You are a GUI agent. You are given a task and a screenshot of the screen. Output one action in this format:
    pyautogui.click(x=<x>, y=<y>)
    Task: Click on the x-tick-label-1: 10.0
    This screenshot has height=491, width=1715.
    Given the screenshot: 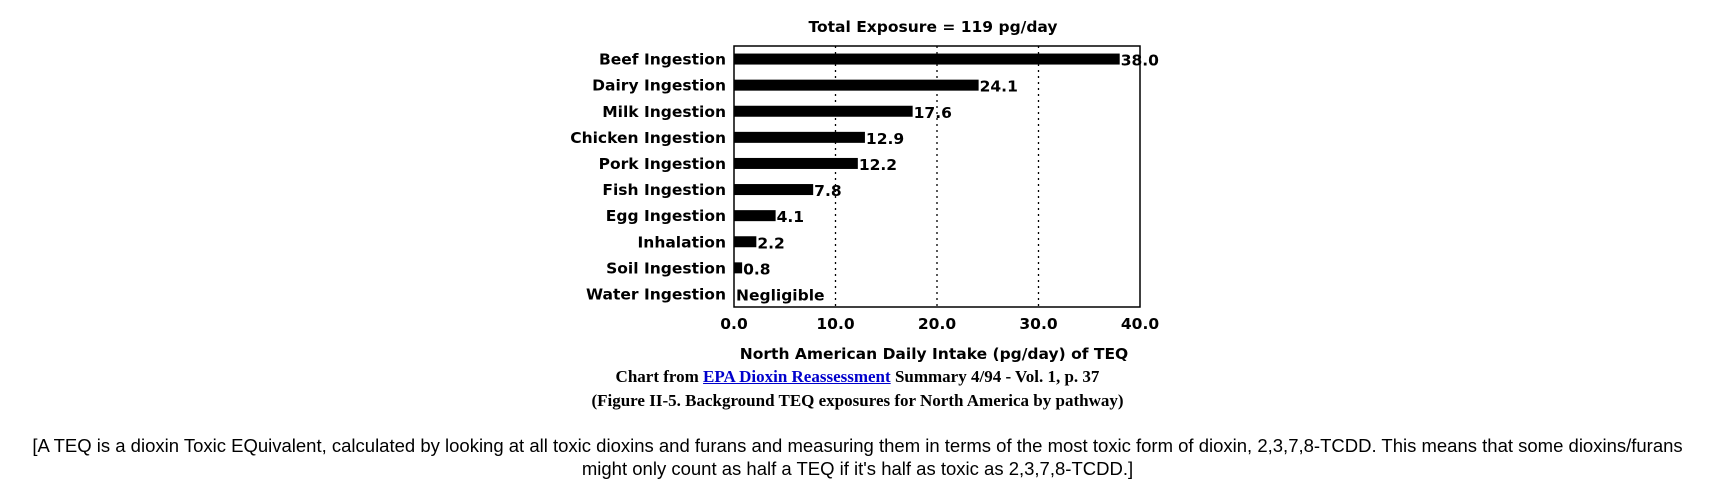 What is the action you would take?
    pyautogui.click(x=835, y=324)
    